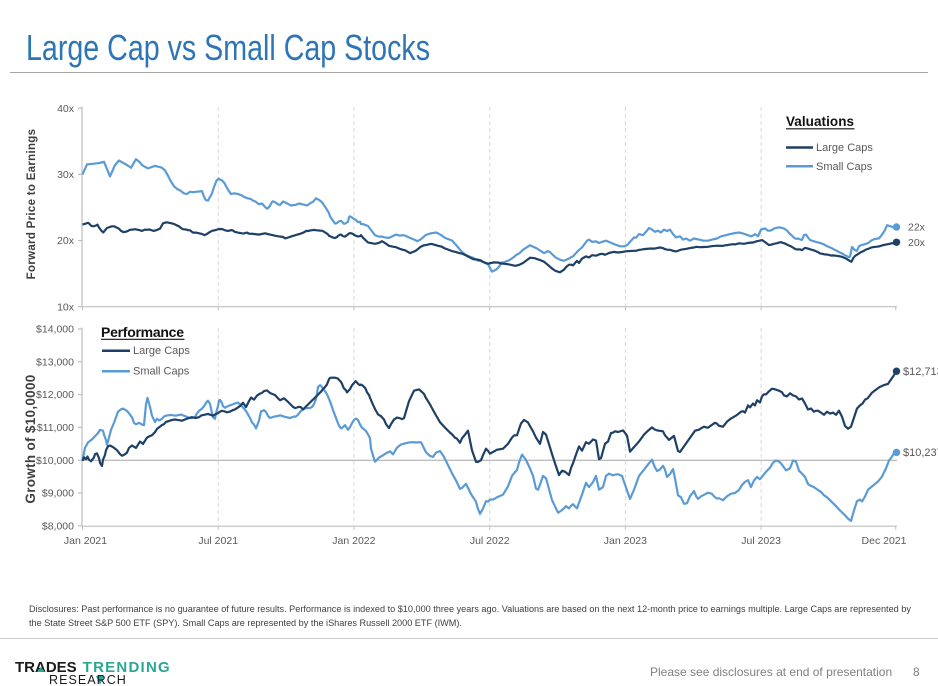  Describe the element at coordinates (66, 175) in the screenshot. I see `svg-text: 30x` at that location.